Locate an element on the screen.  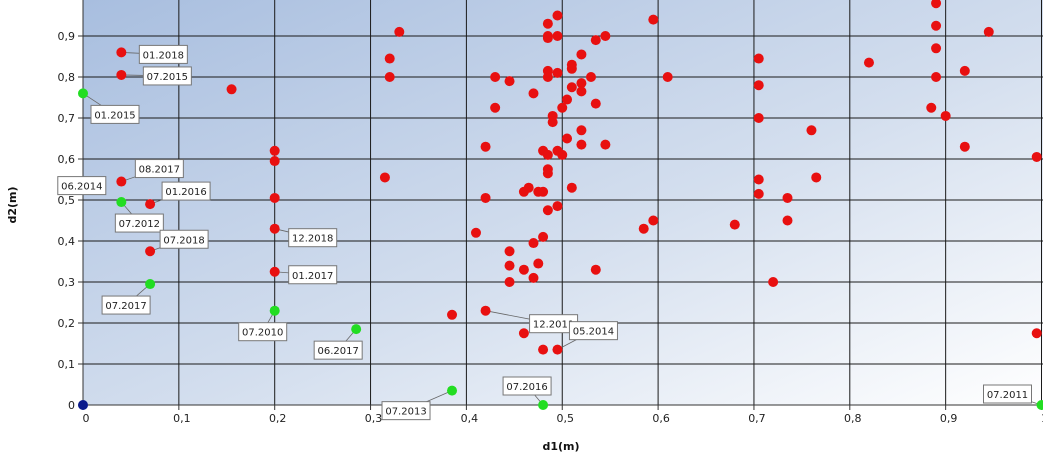
y-tick-label: 0 is located at coordinates (71, 405).